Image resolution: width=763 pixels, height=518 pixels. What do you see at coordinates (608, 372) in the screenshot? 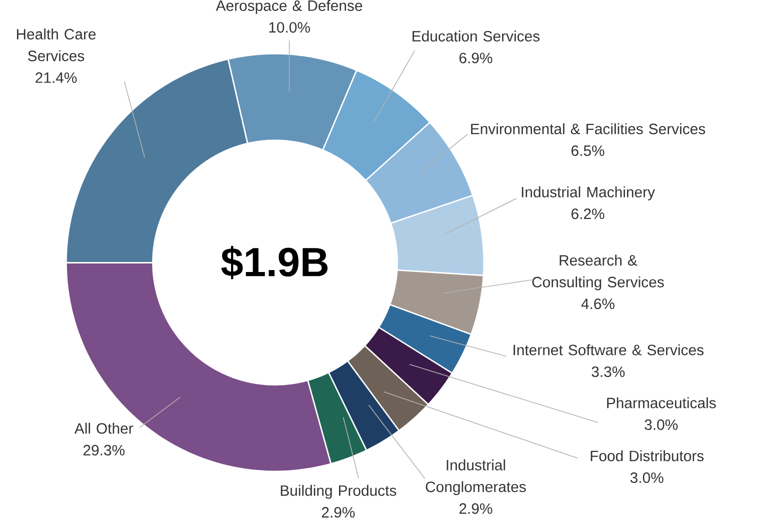
I see `data-label: 3.3%` at bounding box center [608, 372].